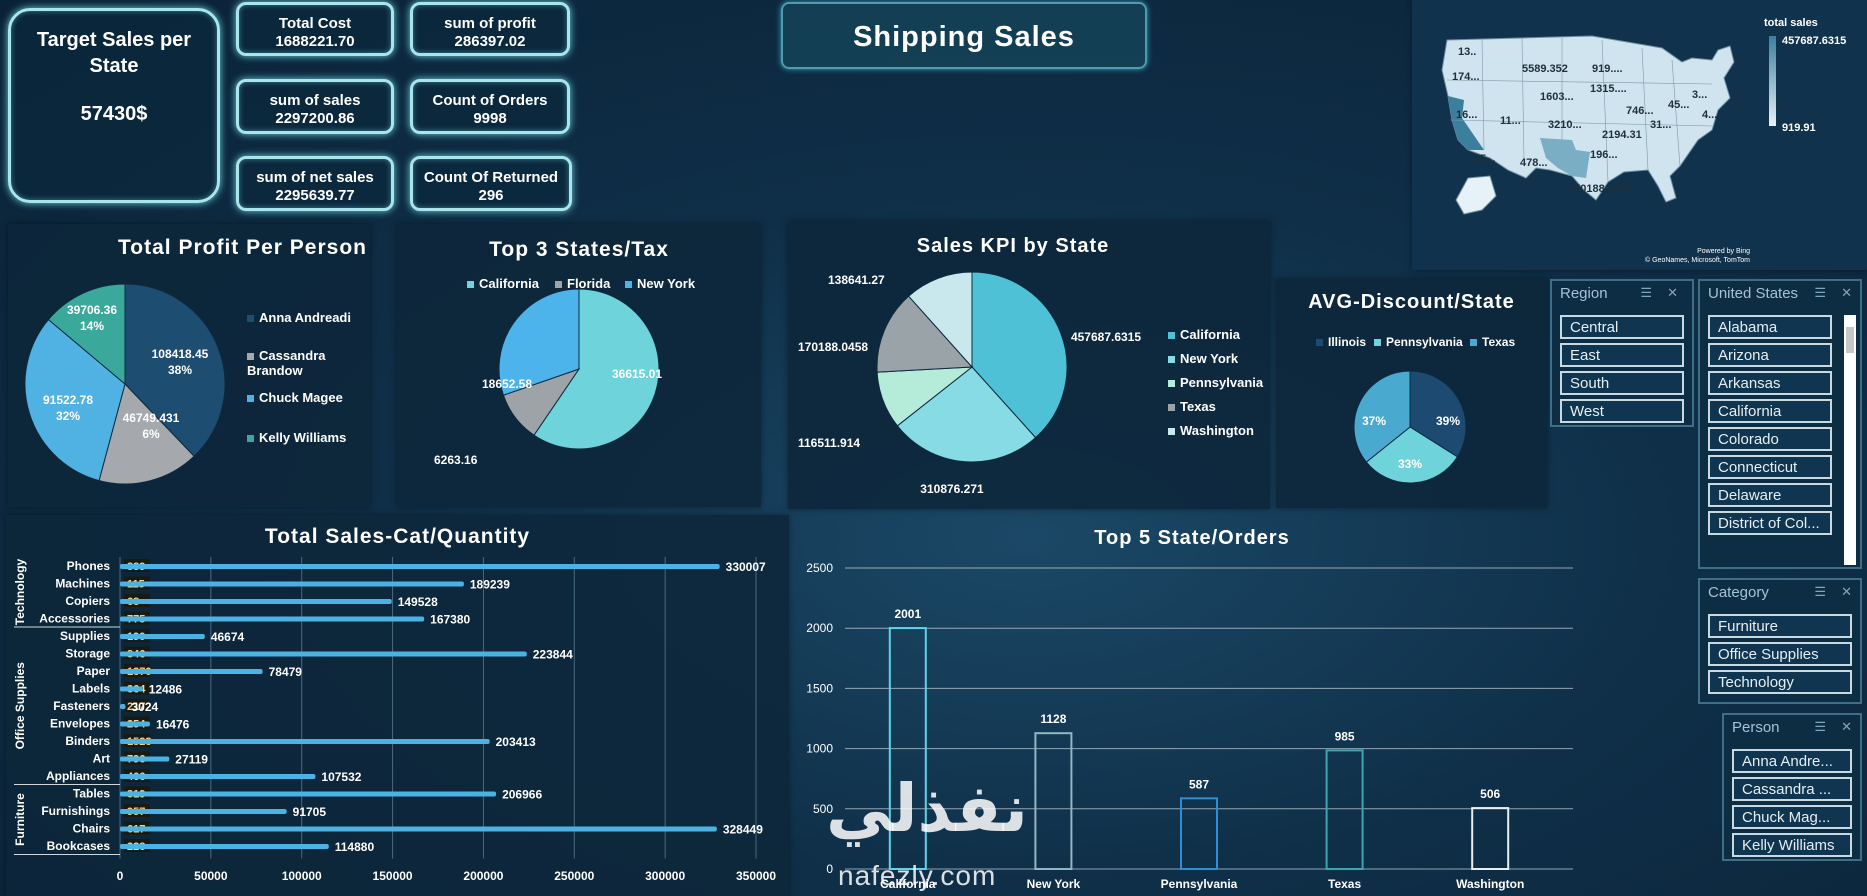 The width and height of the screenshot is (1867, 896). I want to click on slicer-item: South, so click(1622, 383).